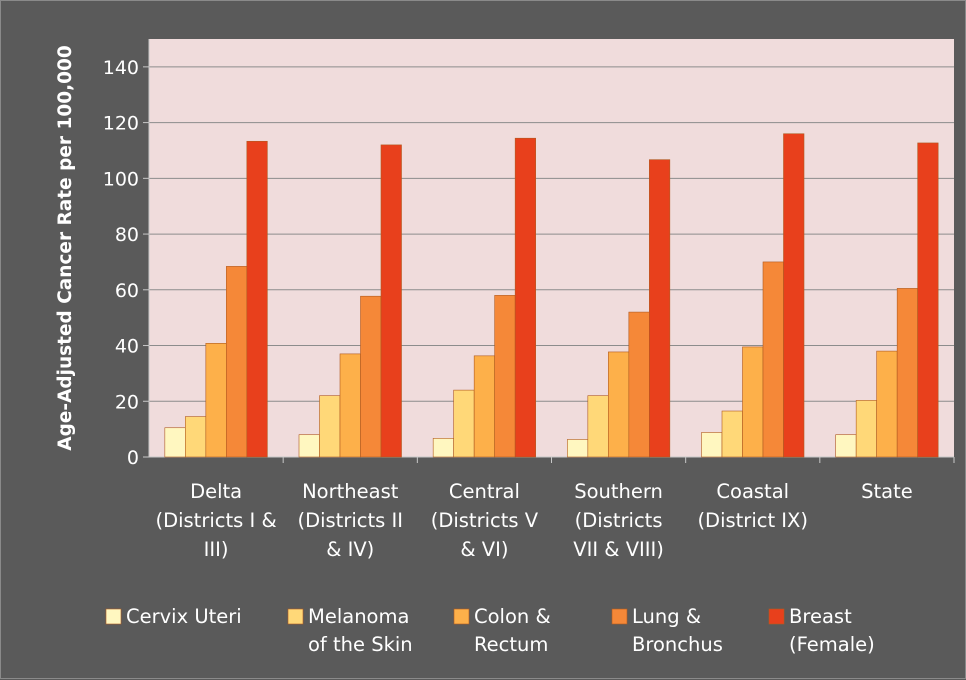 The width and height of the screenshot is (966, 680). I want to click on legend-label: Melanoma, so click(358, 616).